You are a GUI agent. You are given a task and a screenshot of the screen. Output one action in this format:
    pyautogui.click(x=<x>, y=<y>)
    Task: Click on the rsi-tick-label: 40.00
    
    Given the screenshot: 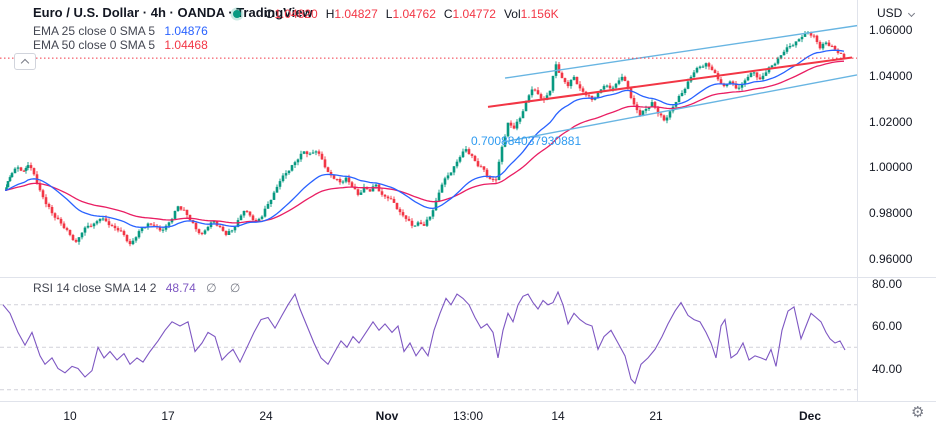 What is the action you would take?
    pyautogui.click(x=887, y=368)
    